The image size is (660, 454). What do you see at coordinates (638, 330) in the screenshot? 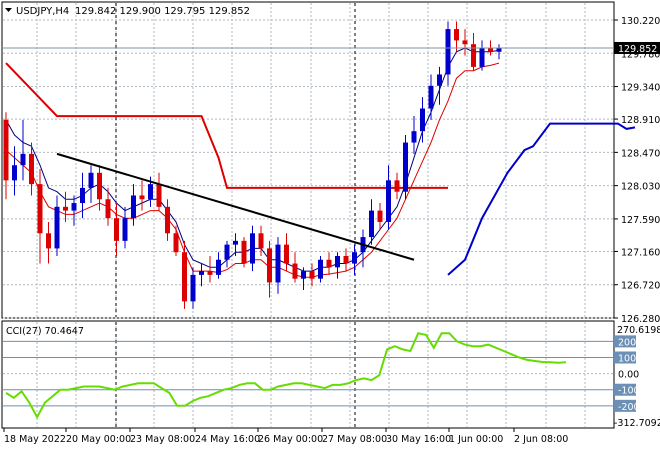
I see `cci-max-label: 270.6198` at bounding box center [638, 330].